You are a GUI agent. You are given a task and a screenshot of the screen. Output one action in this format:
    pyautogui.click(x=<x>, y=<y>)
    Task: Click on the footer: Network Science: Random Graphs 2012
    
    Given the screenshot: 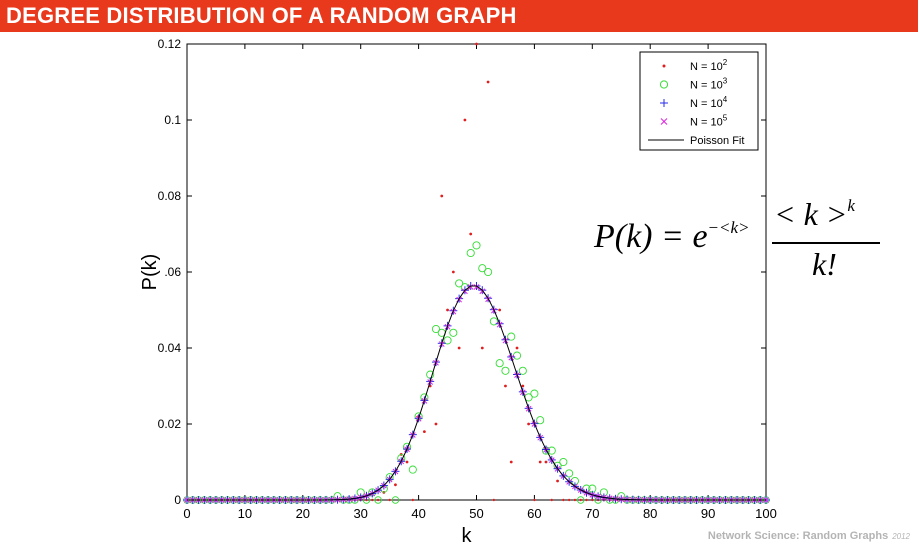 What is the action you would take?
    pyautogui.click(x=809, y=536)
    